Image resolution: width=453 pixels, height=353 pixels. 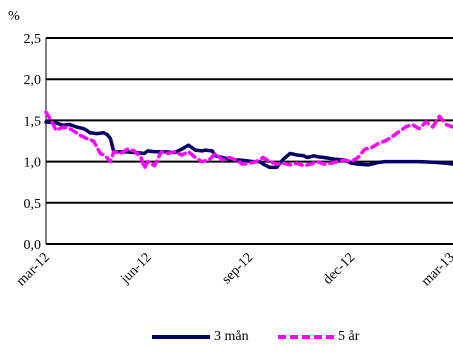 What do you see at coordinates (33, 269) in the screenshot?
I see `x-tick-label: mar-12` at bounding box center [33, 269].